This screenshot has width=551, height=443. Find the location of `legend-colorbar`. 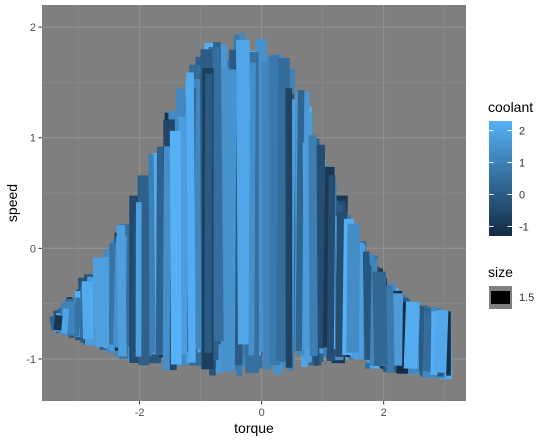

legend-colorbar is located at coordinates (500, 178).